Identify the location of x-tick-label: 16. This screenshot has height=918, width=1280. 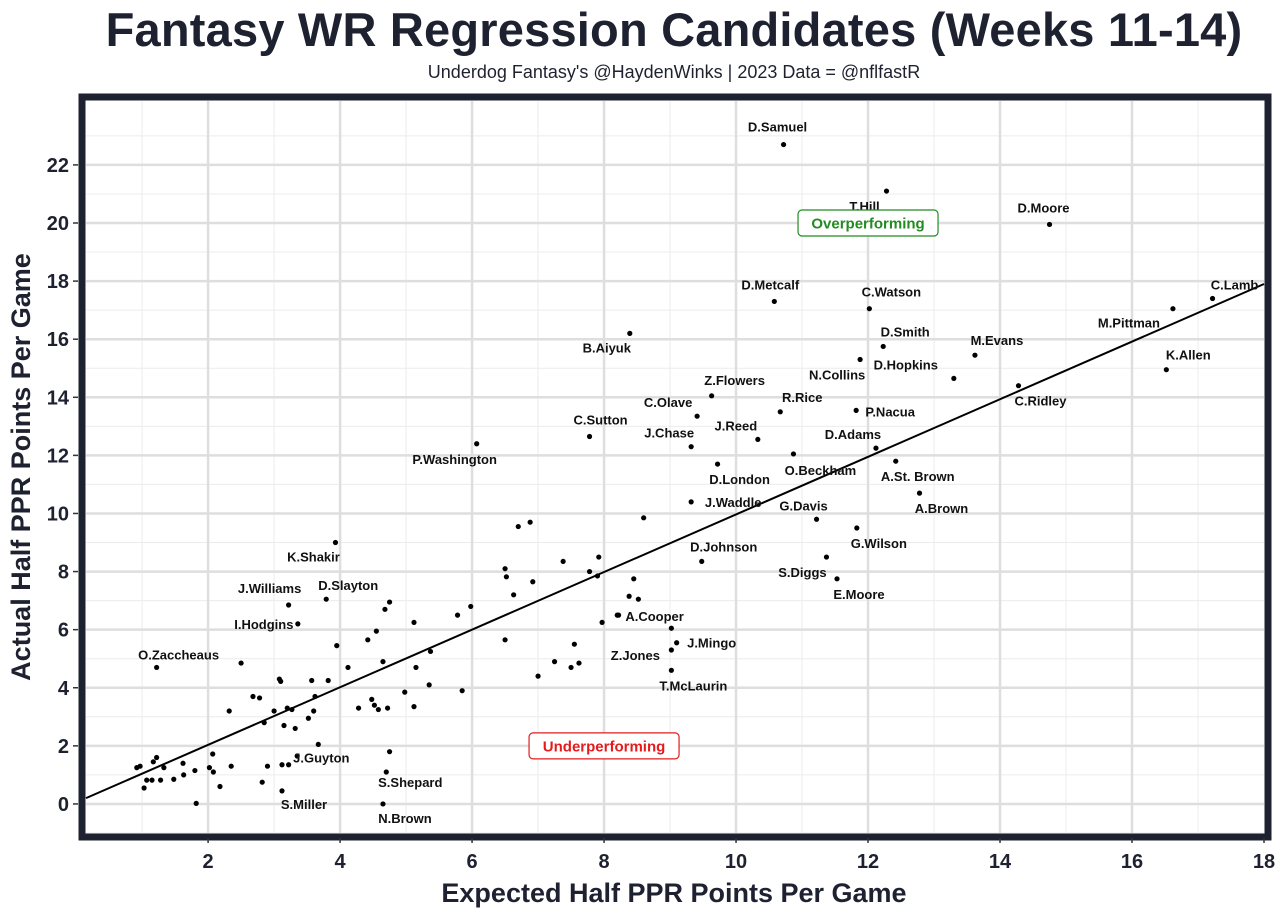
(1132, 862).